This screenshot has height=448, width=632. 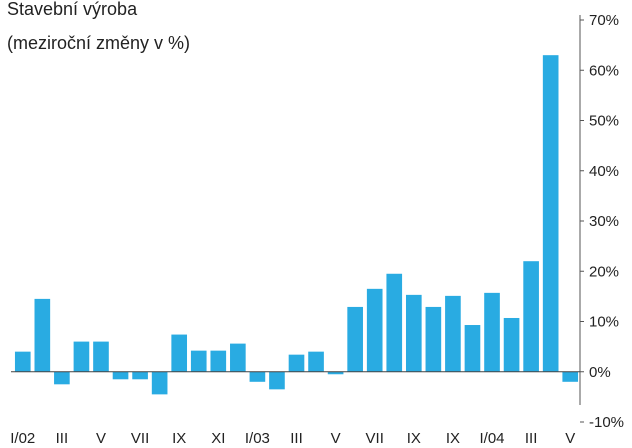 I want to click on chart-subtitle: (meziroční změny v %), so click(x=98, y=43).